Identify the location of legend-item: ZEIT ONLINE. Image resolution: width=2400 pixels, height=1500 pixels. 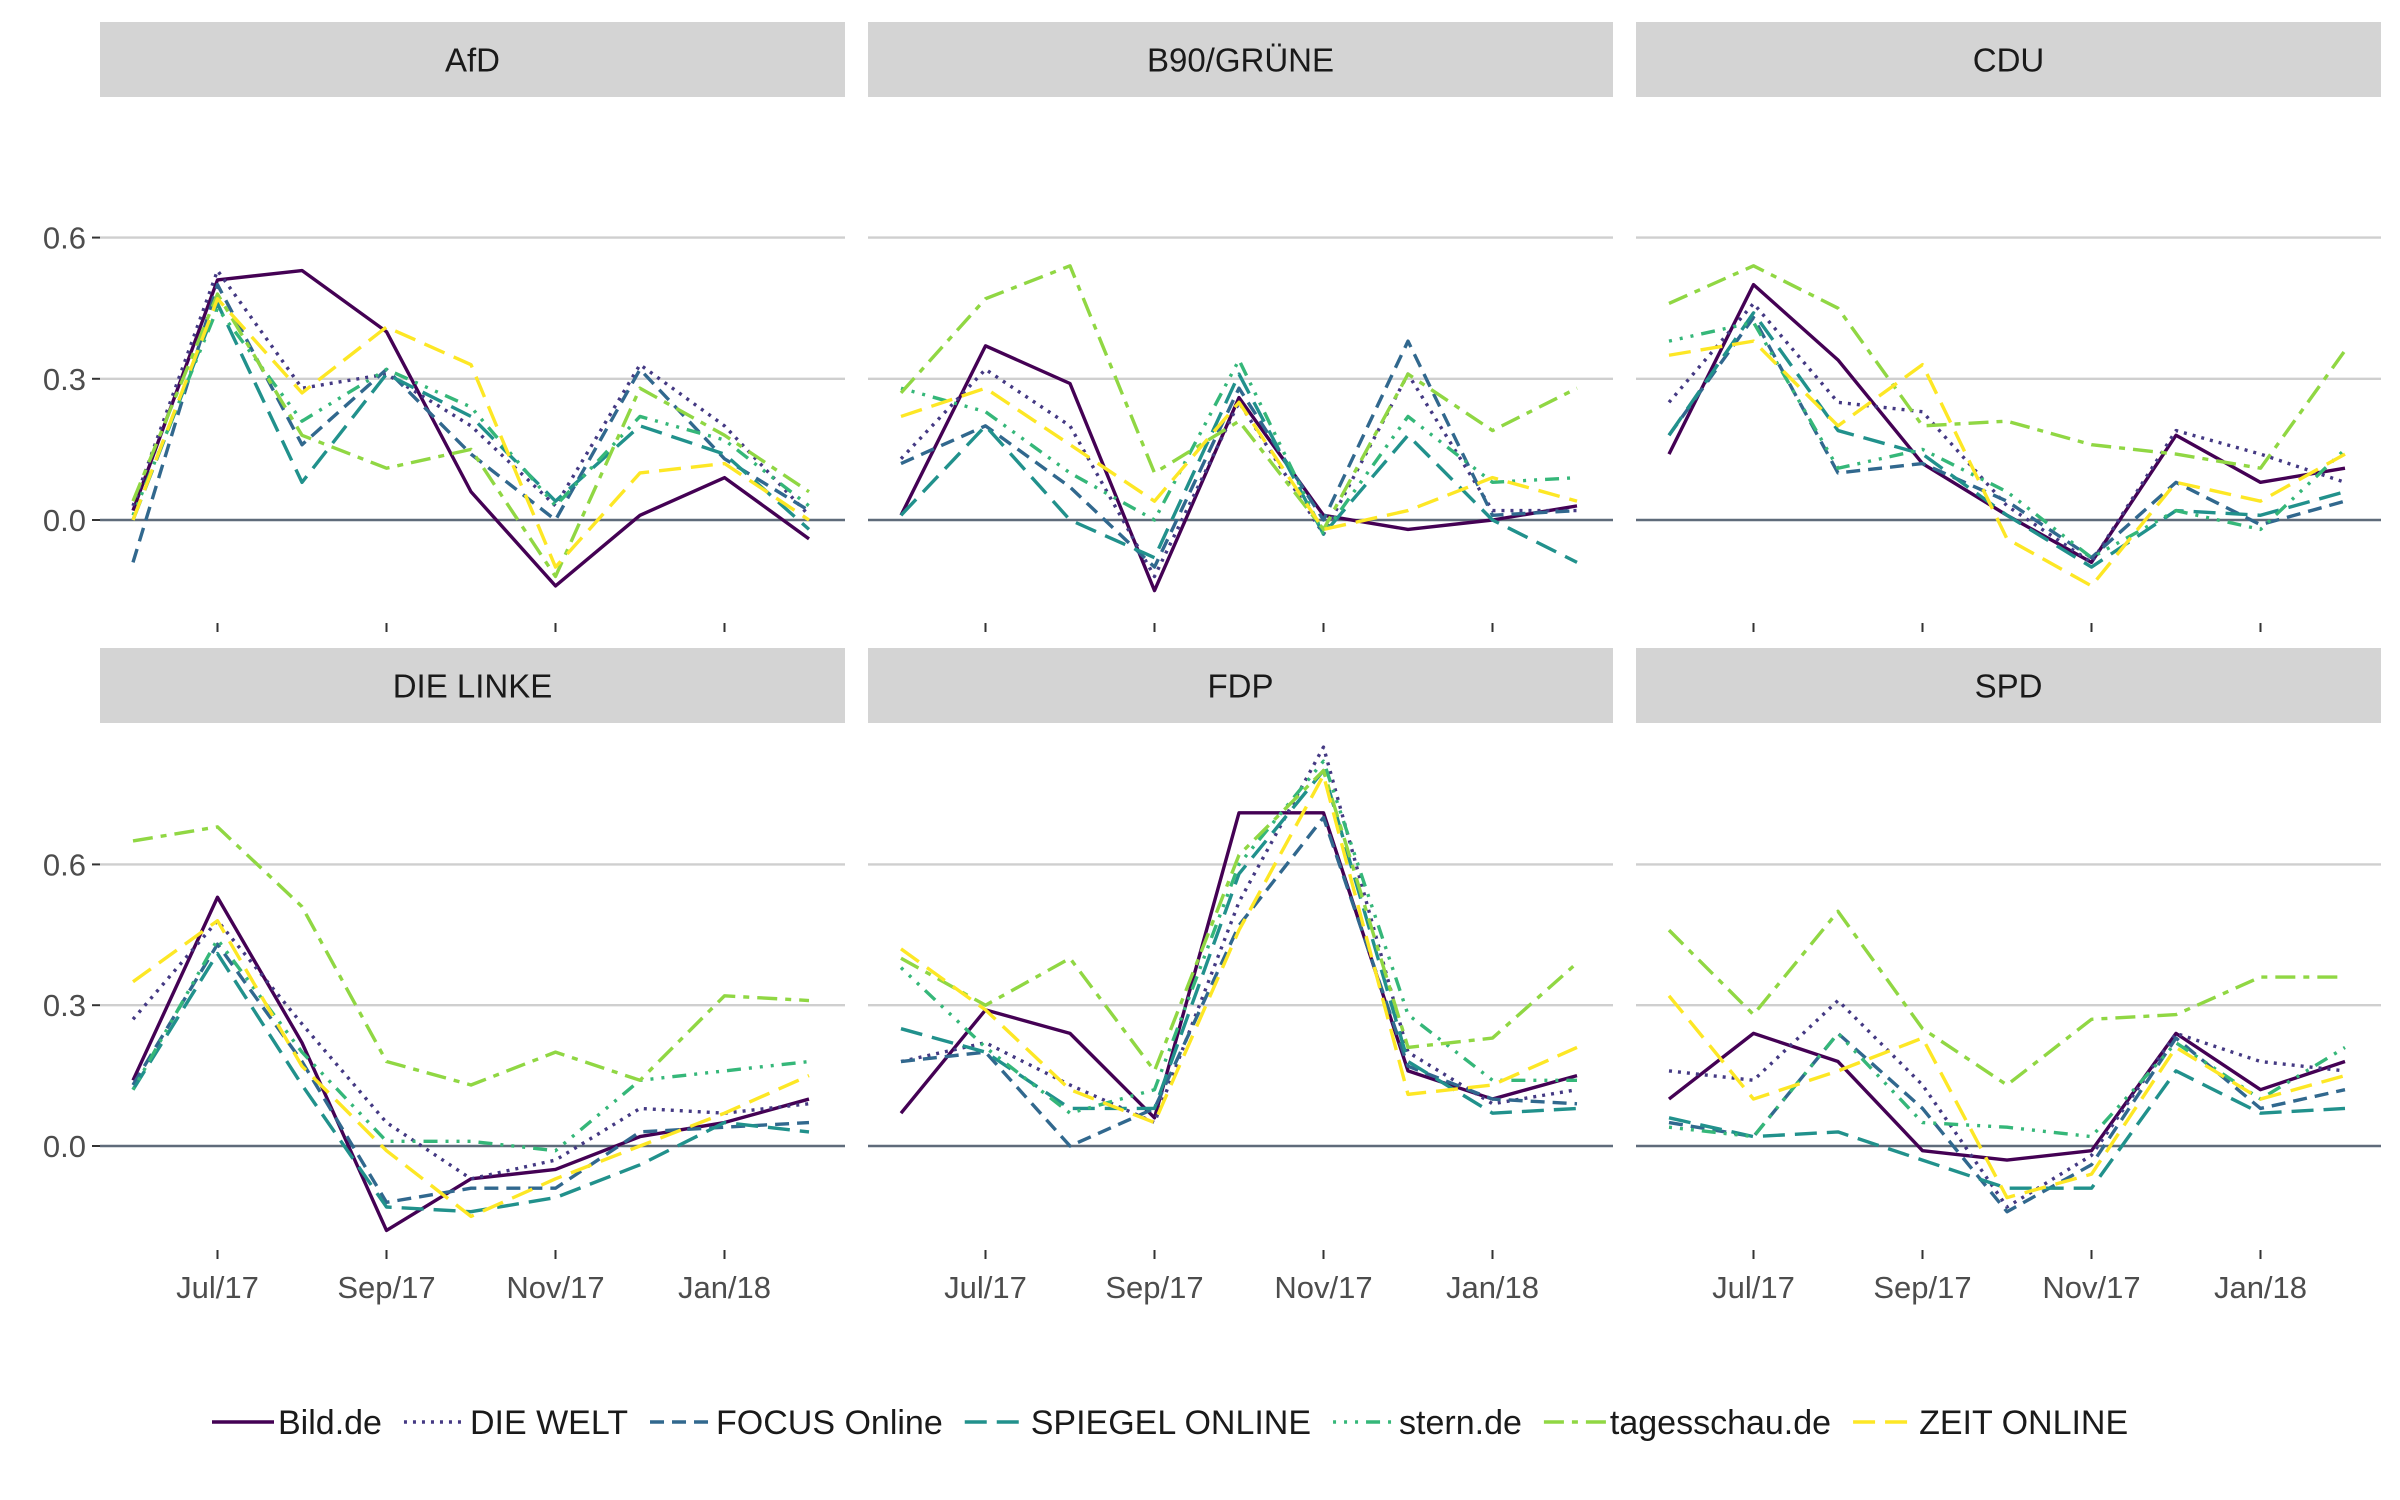
(1990, 1423).